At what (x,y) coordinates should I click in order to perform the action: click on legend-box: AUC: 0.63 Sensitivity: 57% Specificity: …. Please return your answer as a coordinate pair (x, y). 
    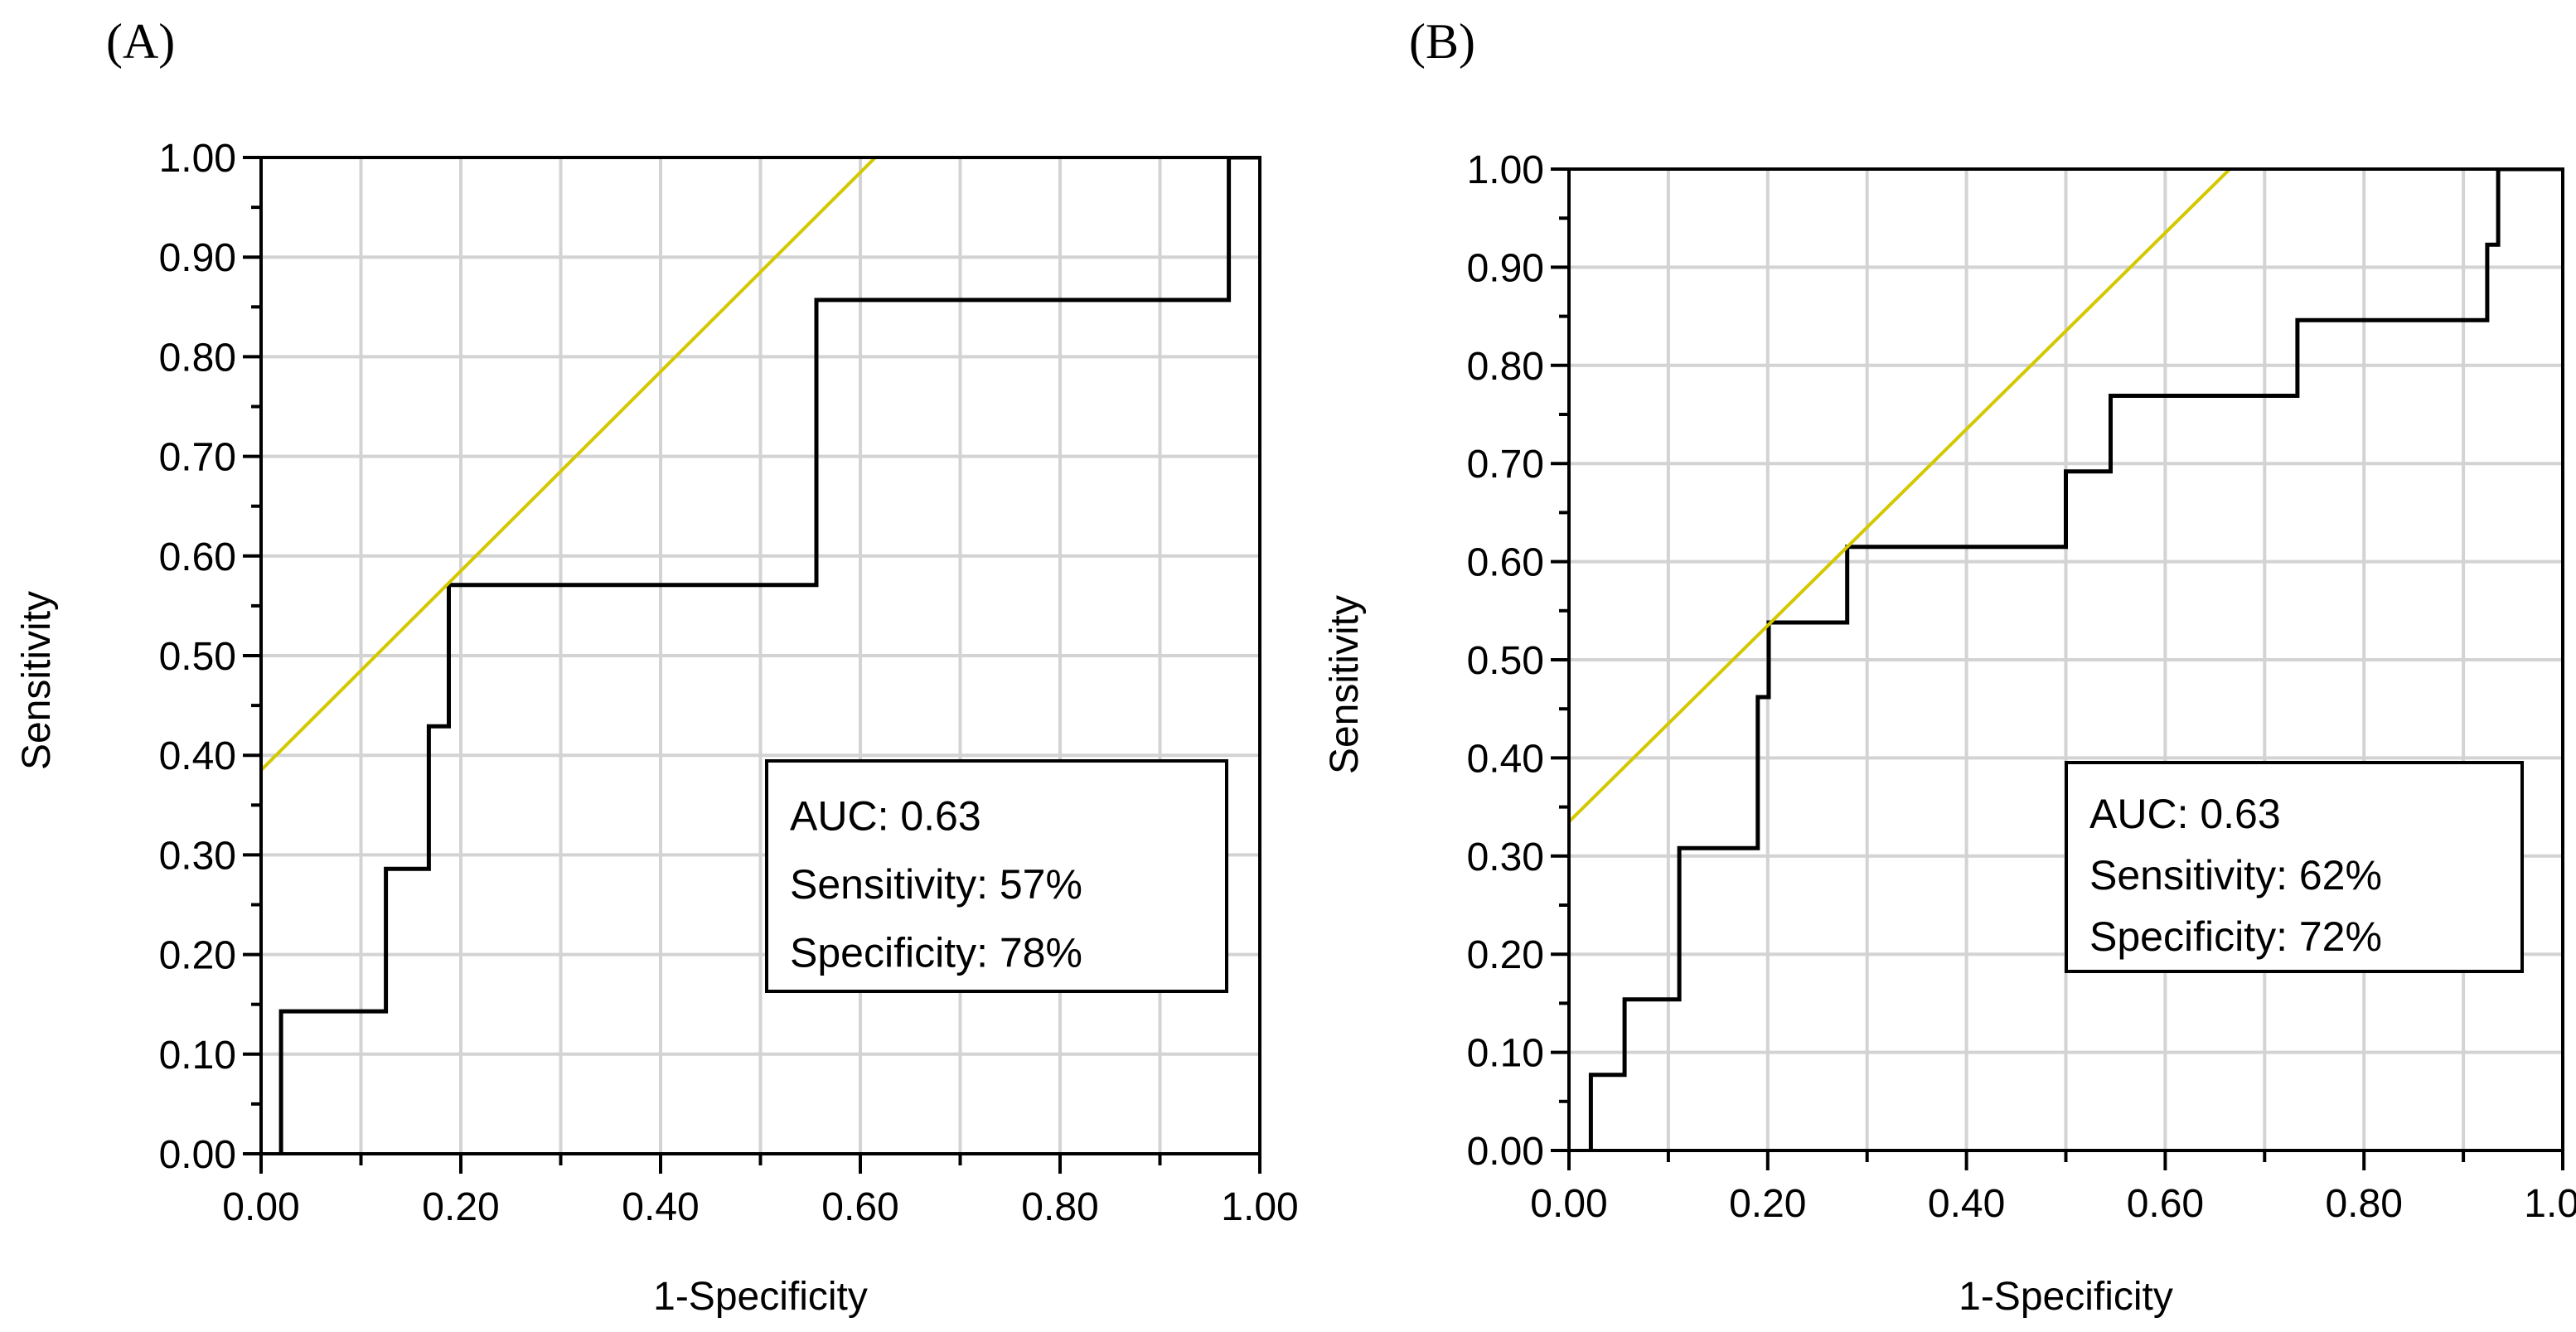
    Looking at the image, I should click on (996, 876).